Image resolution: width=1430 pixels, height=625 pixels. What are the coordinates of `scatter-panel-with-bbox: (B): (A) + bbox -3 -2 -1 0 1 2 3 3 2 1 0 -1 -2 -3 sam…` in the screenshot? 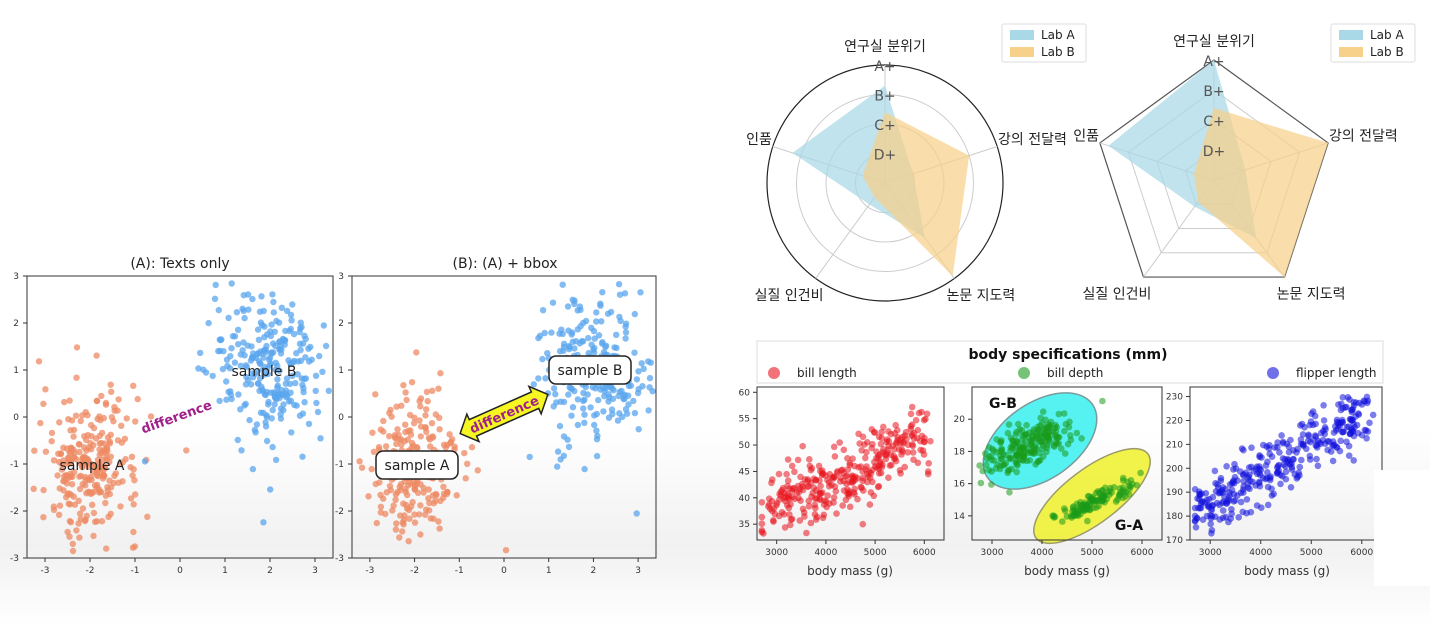 It's located at (496, 416).